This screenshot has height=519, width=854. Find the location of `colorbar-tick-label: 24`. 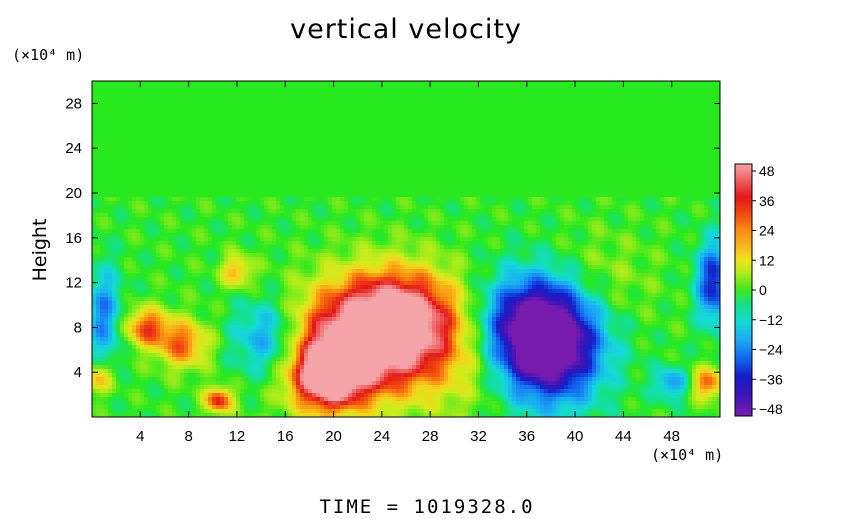

colorbar-tick-label: 24 is located at coordinates (767, 231).